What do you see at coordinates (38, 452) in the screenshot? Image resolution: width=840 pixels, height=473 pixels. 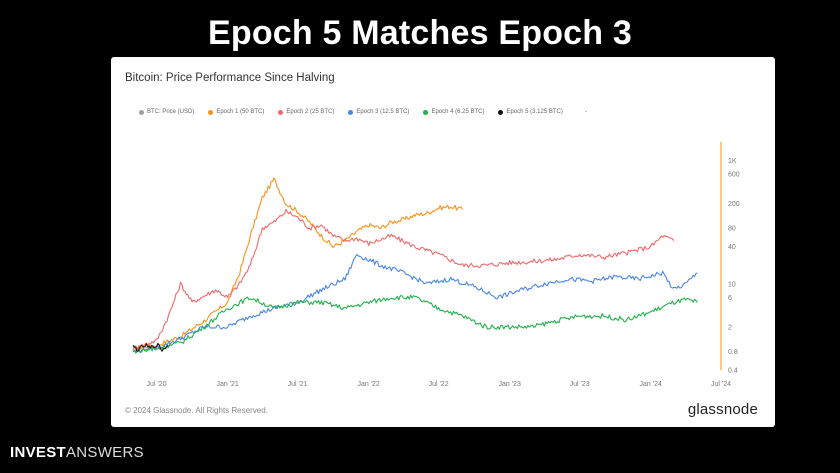 I see `logo-bold-part: INVEST` at bounding box center [38, 452].